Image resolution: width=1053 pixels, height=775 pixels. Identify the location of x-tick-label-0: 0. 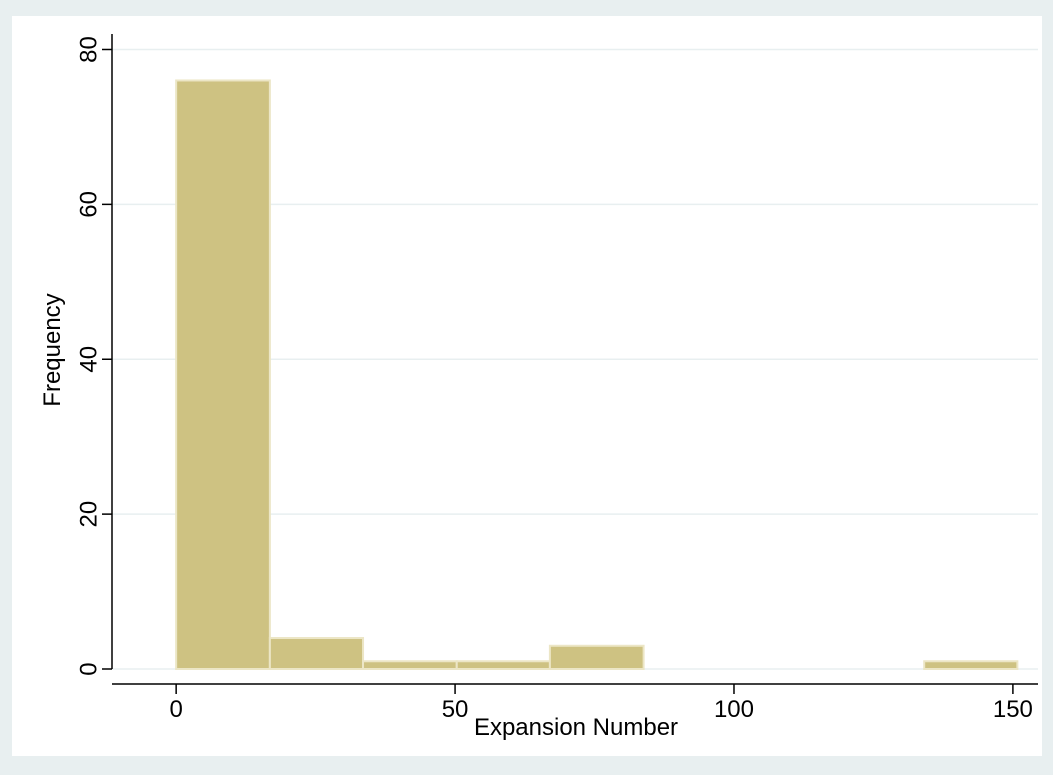
(175, 709).